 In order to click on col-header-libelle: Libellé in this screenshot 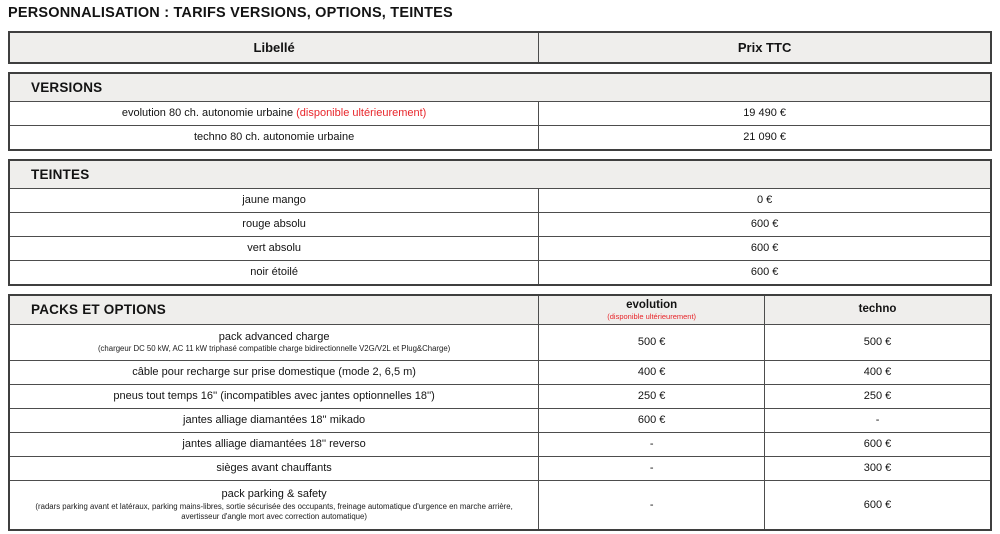, I will do `click(274, 47)`.